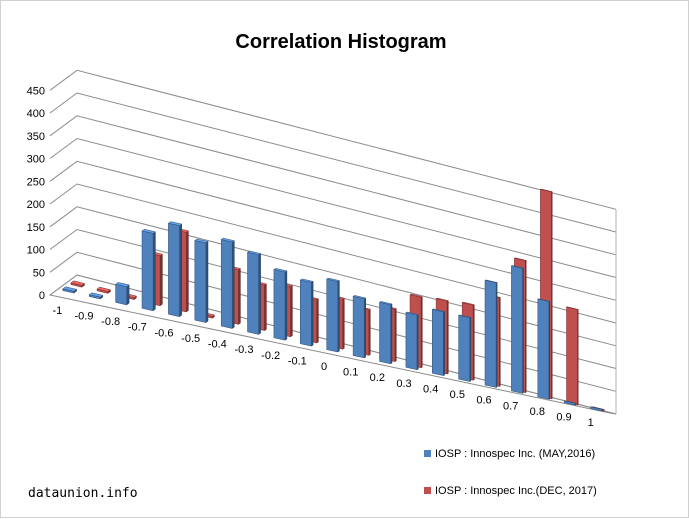 Image resolution: width=689 pixels, height=519 pixels. Describe the element at coordinates (457, 395) in the screenshot. I see `x-tick-label: 0.5` at that location.